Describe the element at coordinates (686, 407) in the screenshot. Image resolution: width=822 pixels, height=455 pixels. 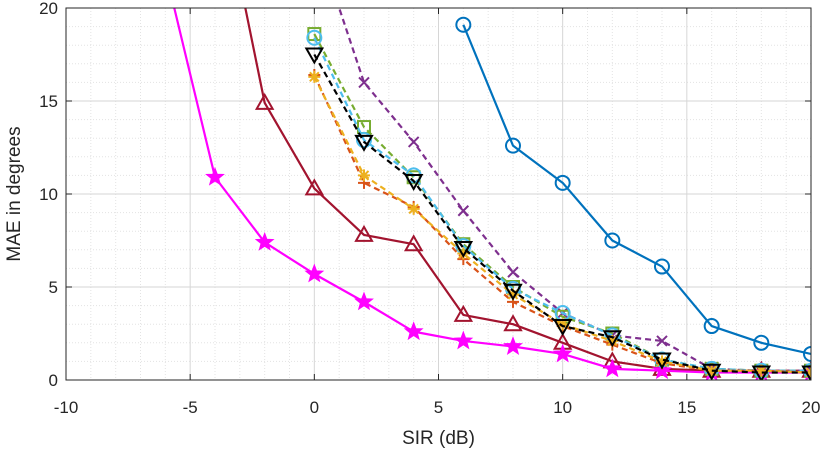
I see `x-tick-label: 15` at that location.